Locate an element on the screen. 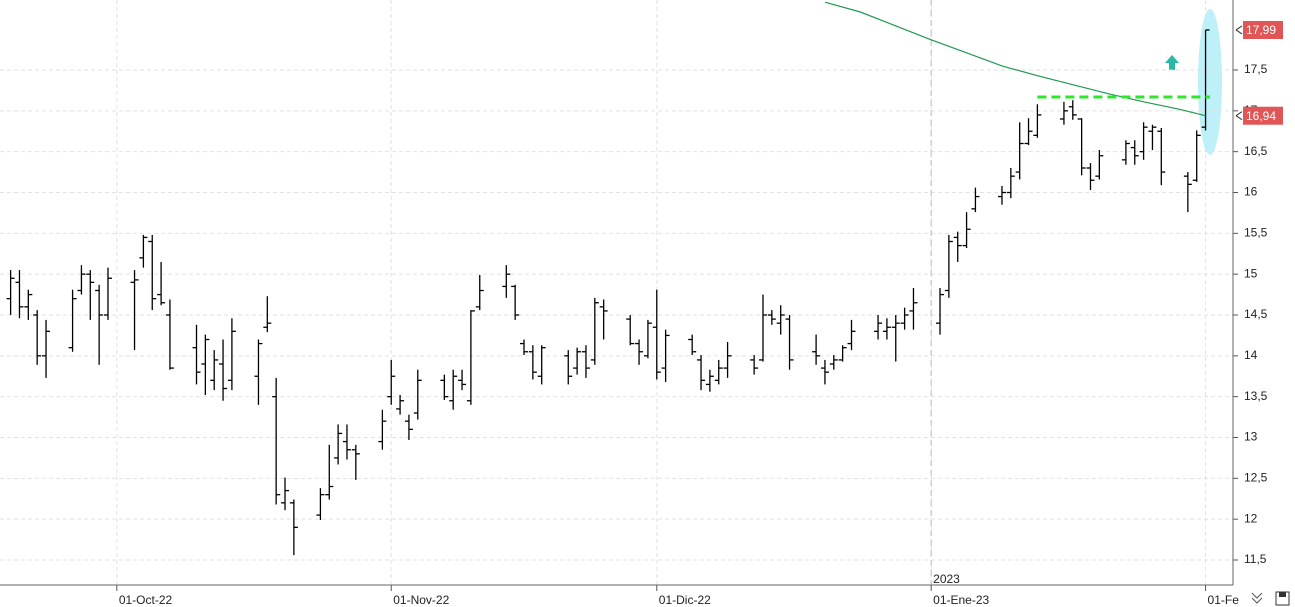 The image size is (1295, 607). y-tick-label: 14,5 is located at coordinates (1256, 314).